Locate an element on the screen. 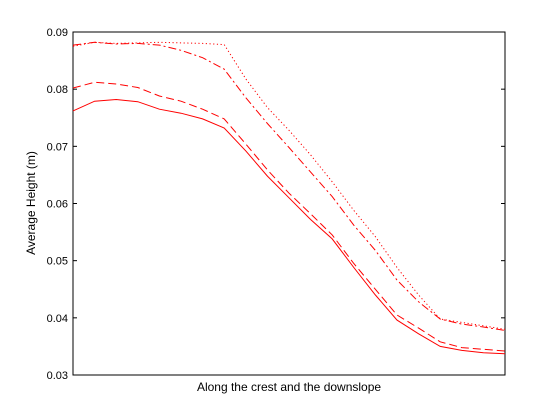 The width and height of the screenshot is (560, 420). x-axis-label: Along the crest and the downslope is located at coordinates (289, 387).